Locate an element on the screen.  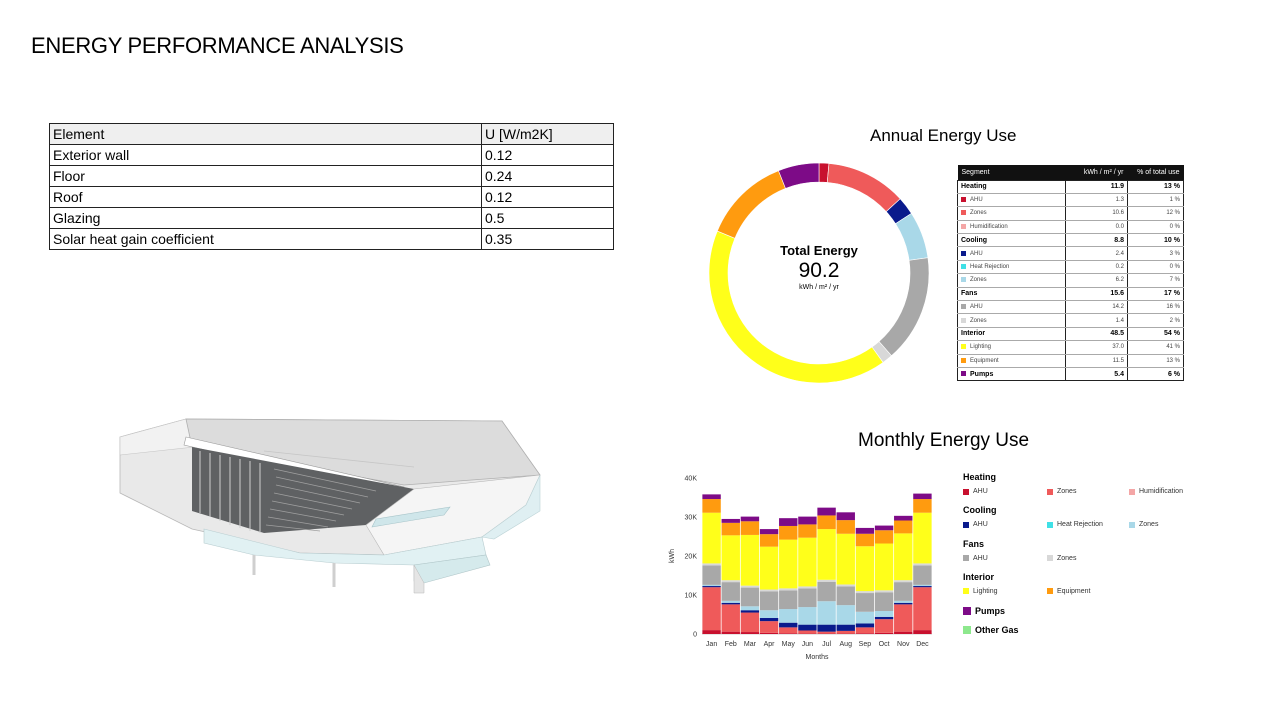
legend-item-label: Lighting is located at coordinates (985, 591).